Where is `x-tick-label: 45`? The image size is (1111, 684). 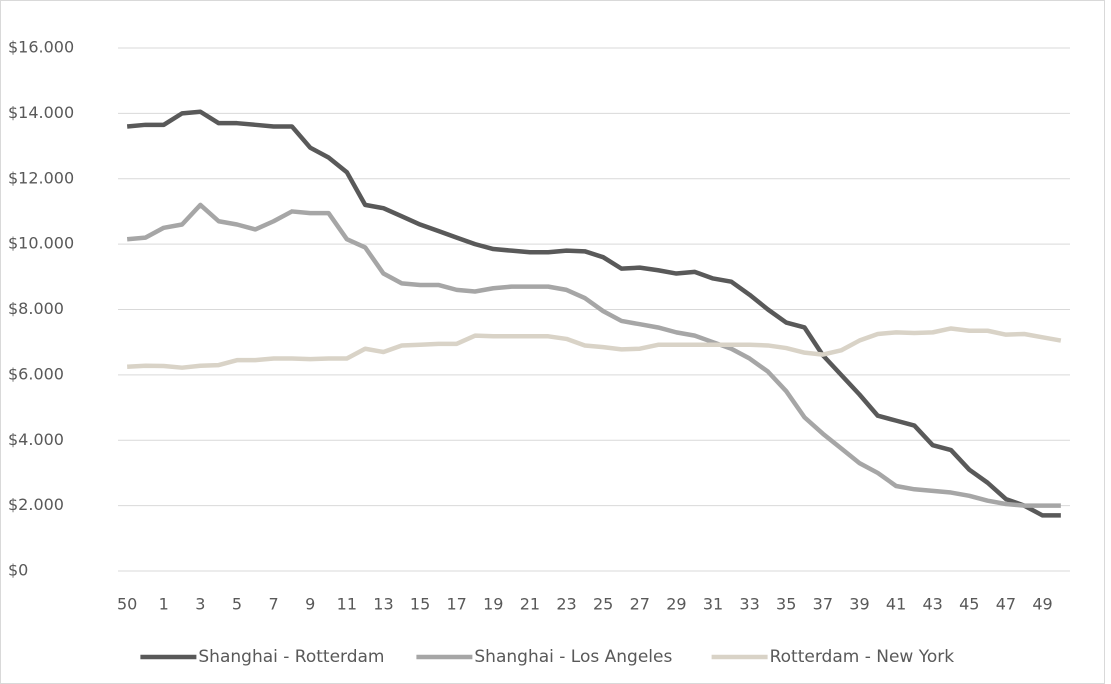 x-tick-label: 45 is located at coordinates (969, 604).